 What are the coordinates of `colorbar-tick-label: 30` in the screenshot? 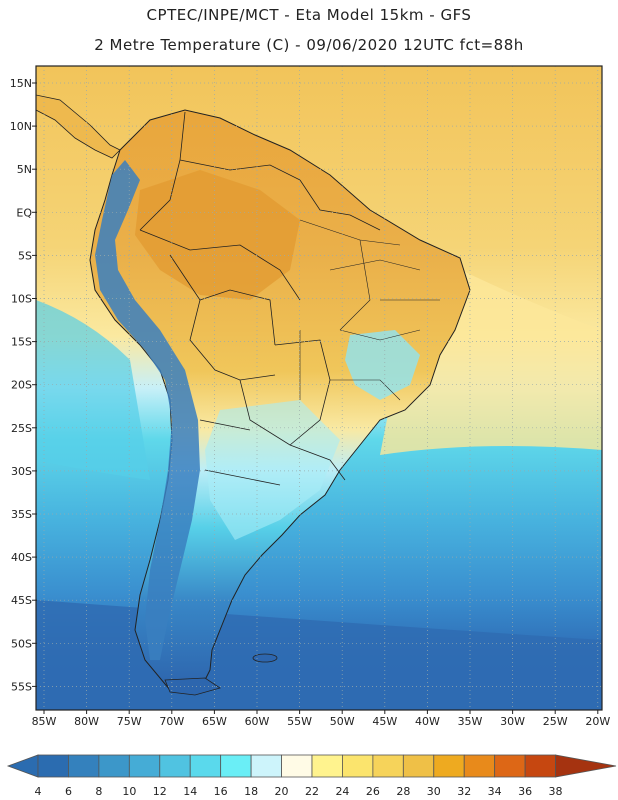 It's located at (434, 791).